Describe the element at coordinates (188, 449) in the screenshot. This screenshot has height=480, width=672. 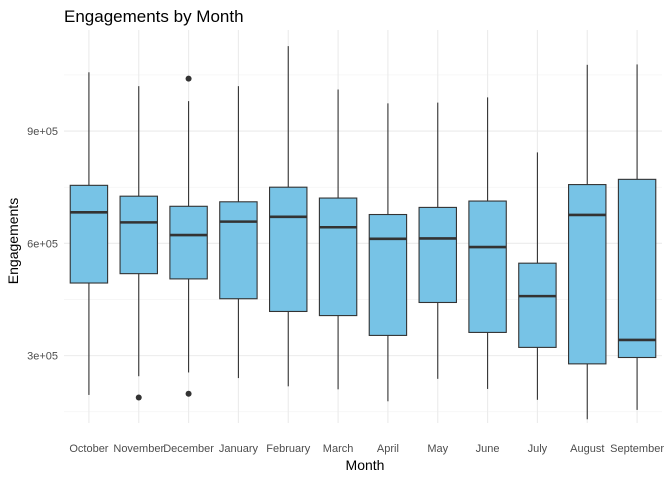
I see `x-tick-label: December` at that location.